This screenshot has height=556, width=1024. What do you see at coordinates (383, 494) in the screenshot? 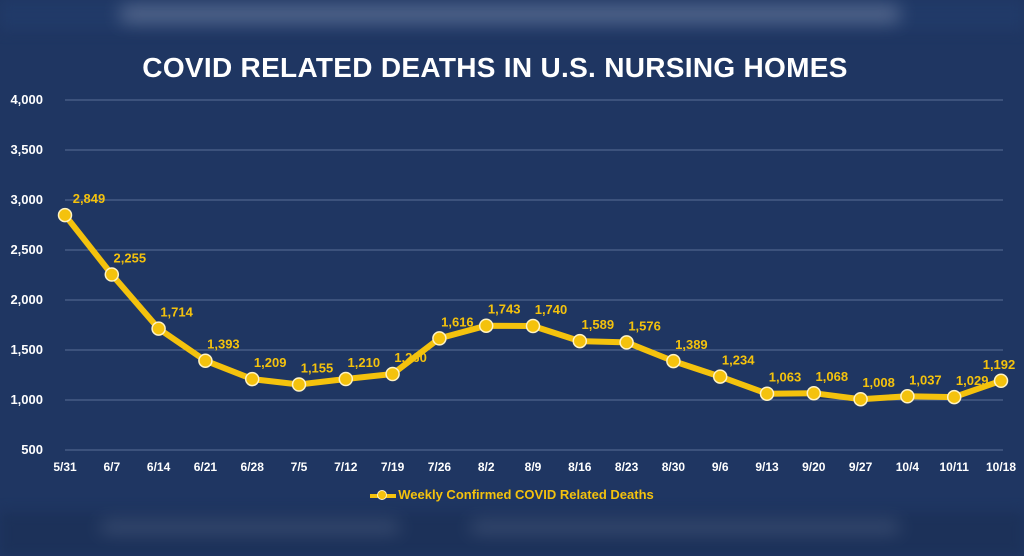
I see `legend-line-marker-icon` at bounding box center [383, 494].